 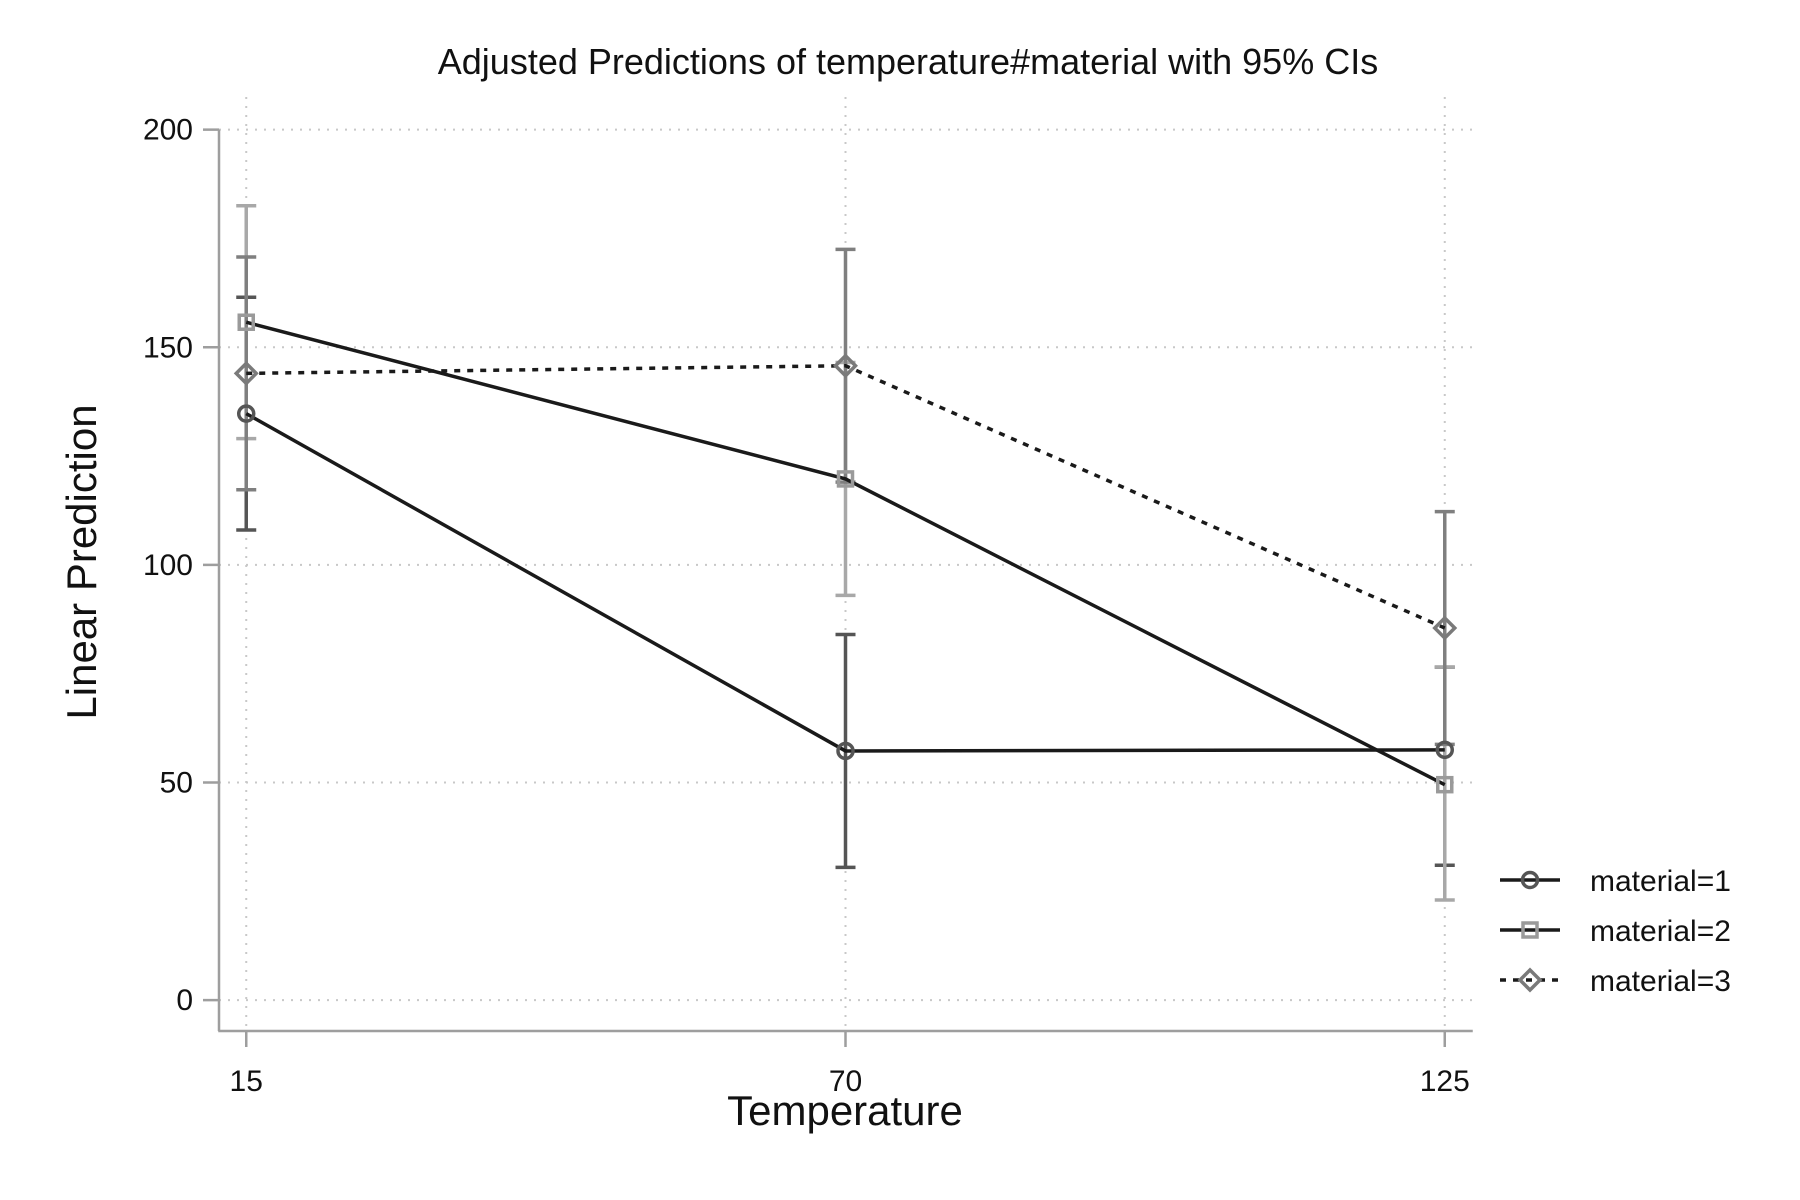 I want to click on y-tick-label: 0, so click(x=184, y=1000).